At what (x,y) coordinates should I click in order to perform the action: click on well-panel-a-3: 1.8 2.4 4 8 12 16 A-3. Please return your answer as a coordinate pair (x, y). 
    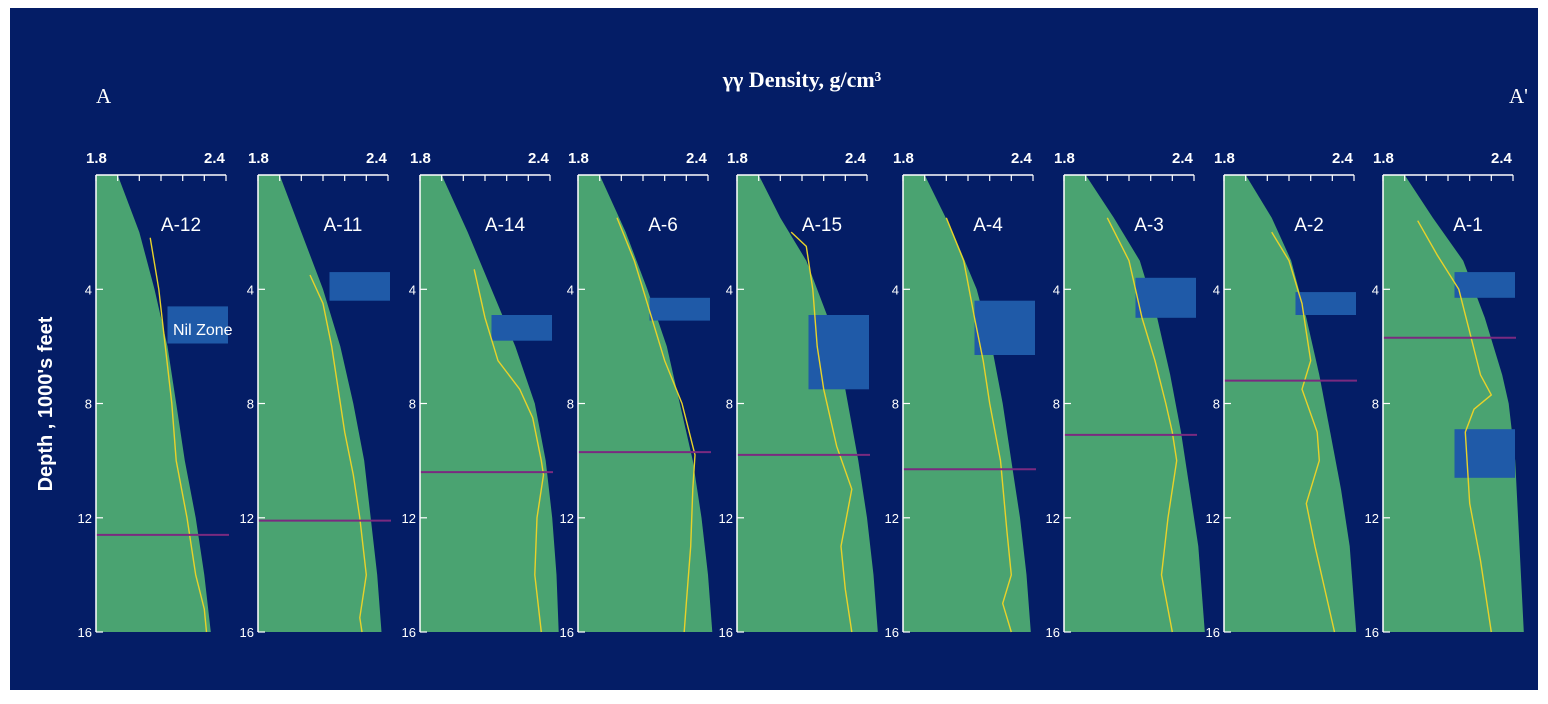
    Looking at the image, I should click on (1125, 395).